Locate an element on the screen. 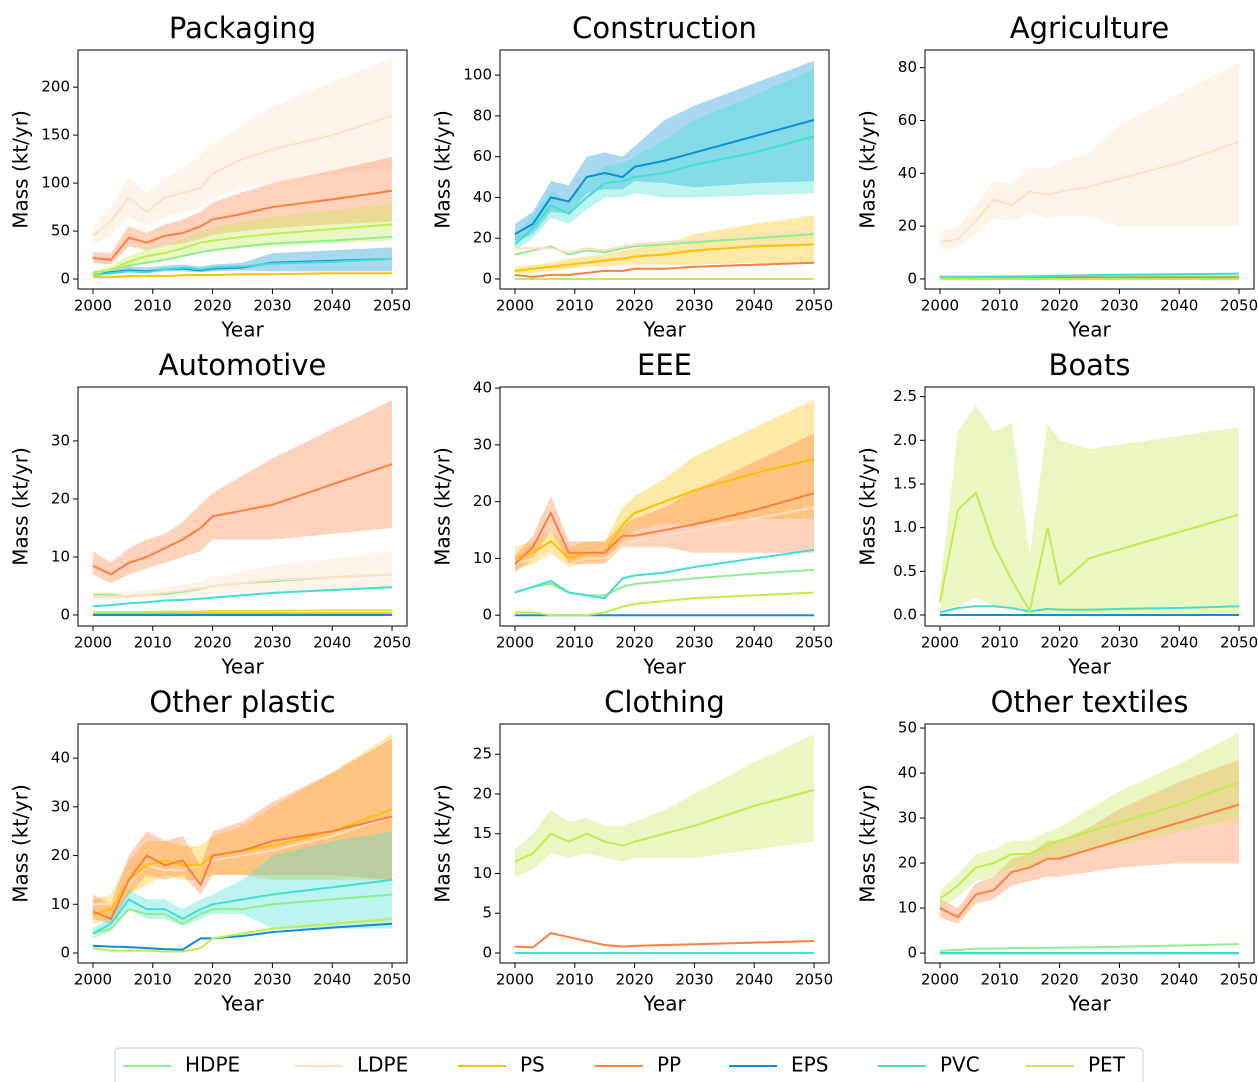 Image resolution: width=1258 pixels, height=1082 pixels. legend-label: EPS is located at coordinates (809, 1065).